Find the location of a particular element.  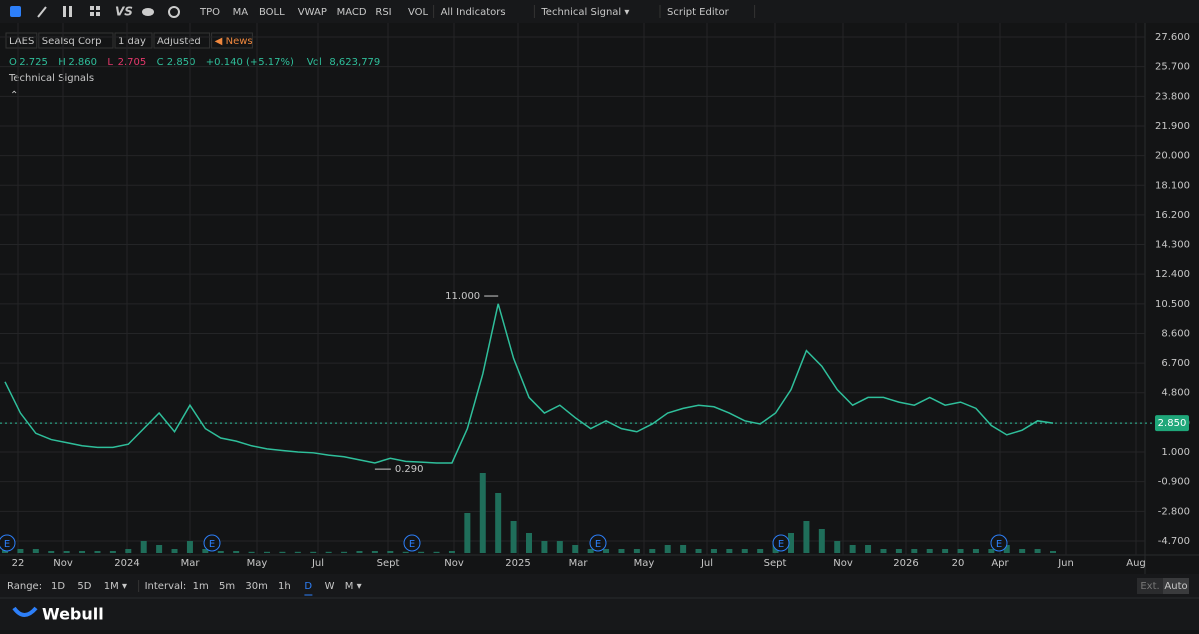

range-button: 5D is located at coordinates (84, 586).